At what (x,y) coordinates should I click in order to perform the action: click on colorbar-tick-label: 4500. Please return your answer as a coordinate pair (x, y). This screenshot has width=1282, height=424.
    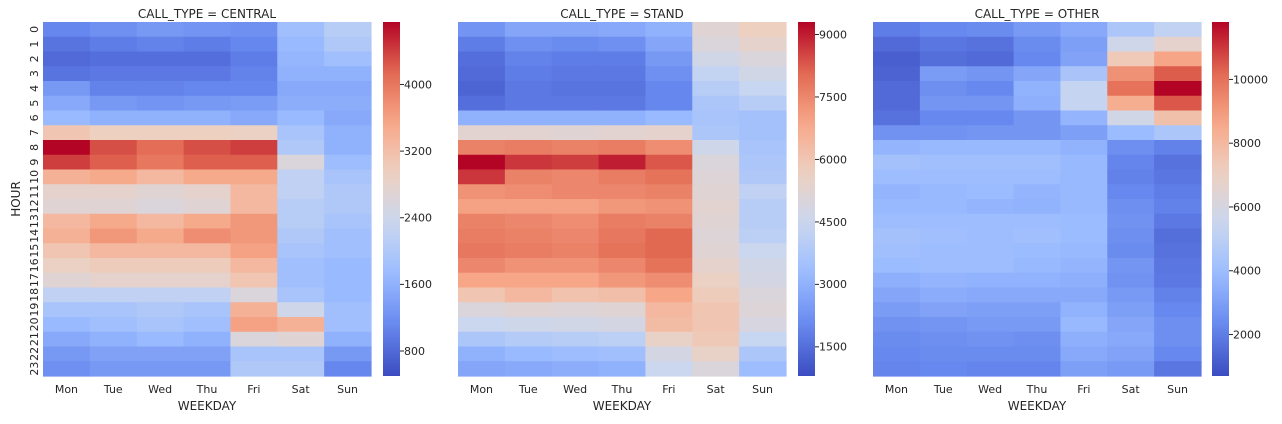
    Looking at the image, I should click on (833, 222).